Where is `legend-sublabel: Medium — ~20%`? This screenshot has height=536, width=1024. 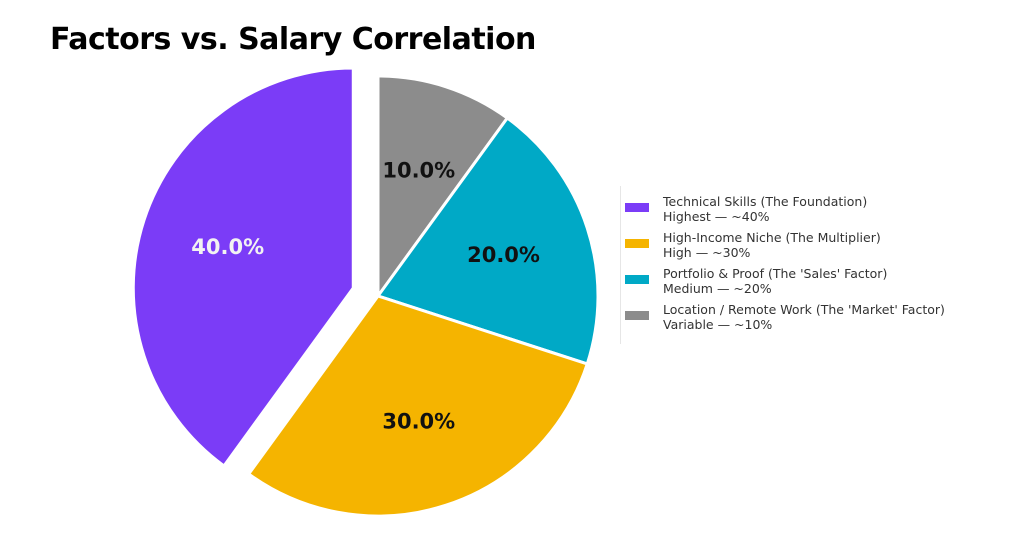 legend-sublabel: Medium — ~20% is located at coordinates (717, 288).